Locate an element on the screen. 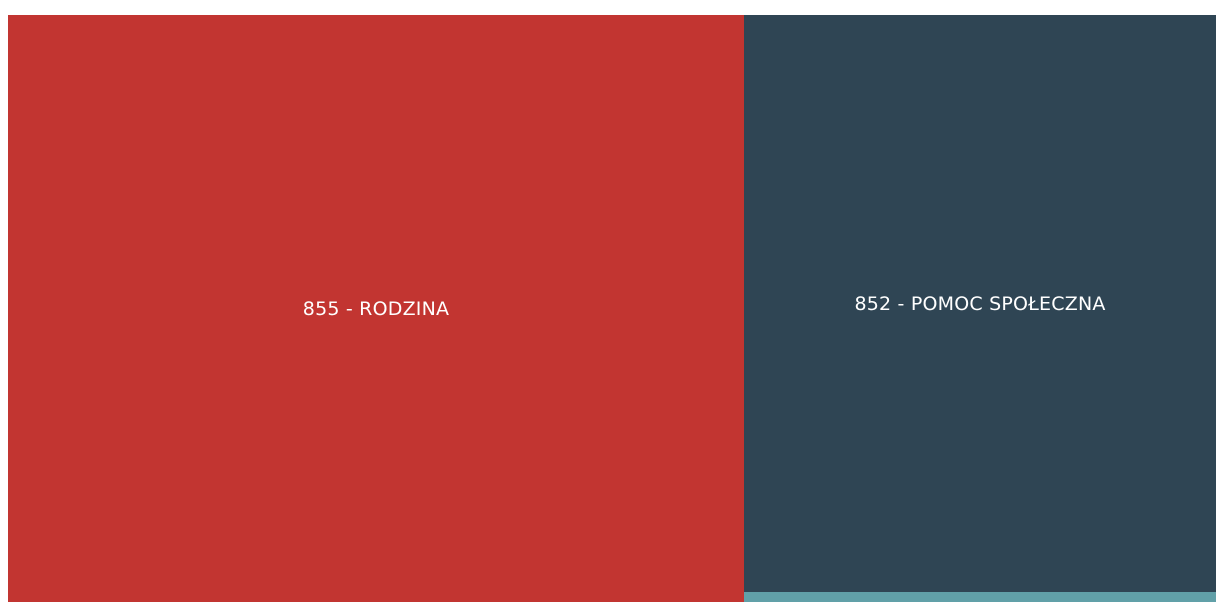  tile-label: 855 - RODZINA is located at coordinates (376, 308).